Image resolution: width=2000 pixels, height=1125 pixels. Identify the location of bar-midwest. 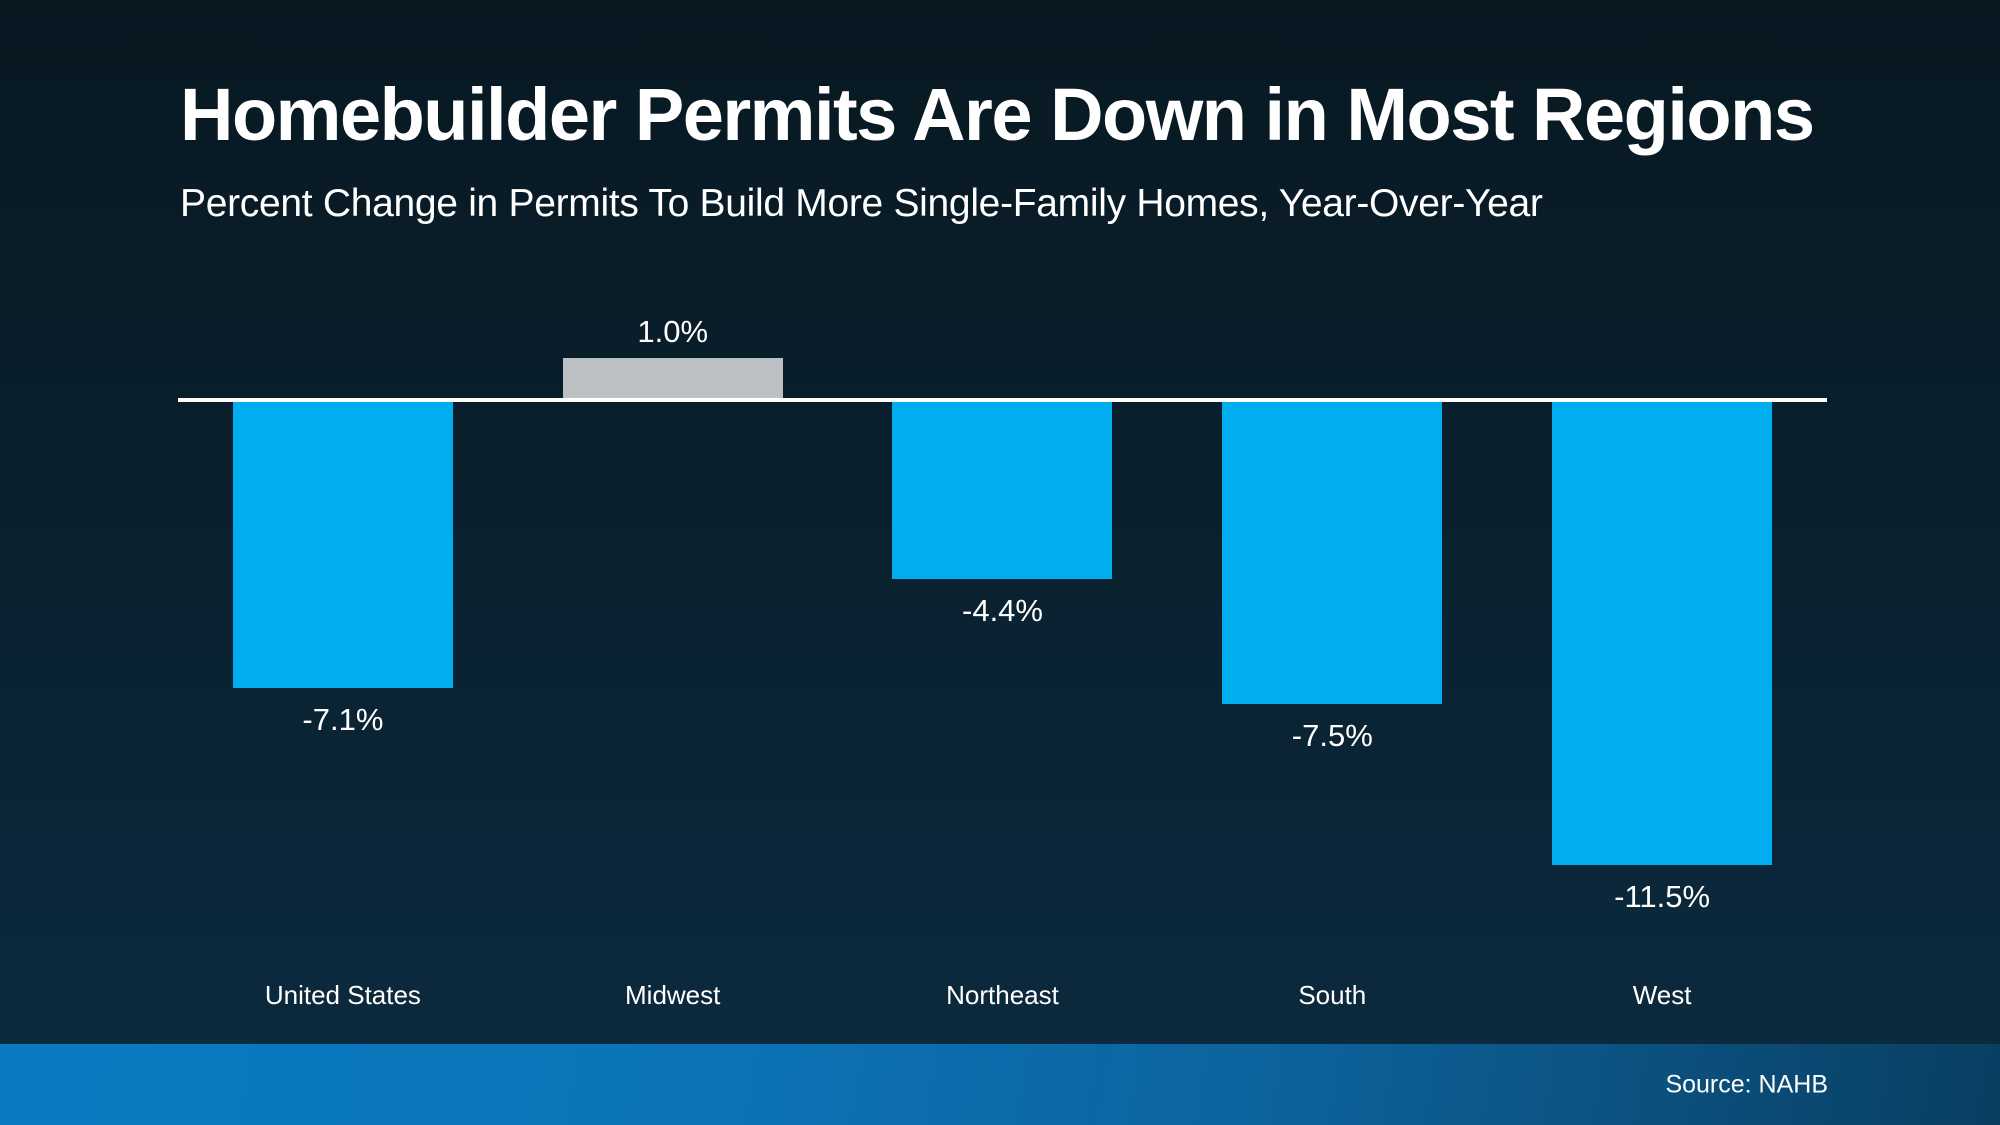
(672, 378).